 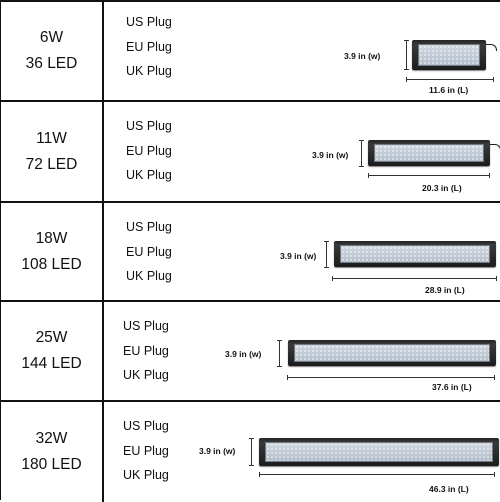 I want to click on model-cell: 6W 36 LED, so click(x=52, y=51).